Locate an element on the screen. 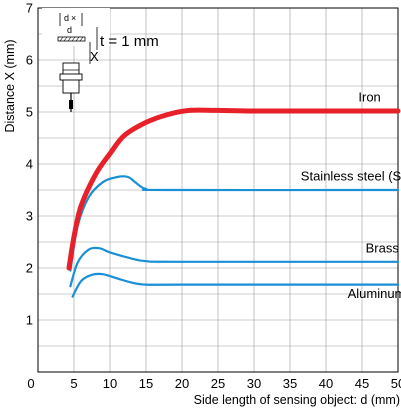 The image size is (401, 412). series-line-aluminum is located at coordinates (235, 285).